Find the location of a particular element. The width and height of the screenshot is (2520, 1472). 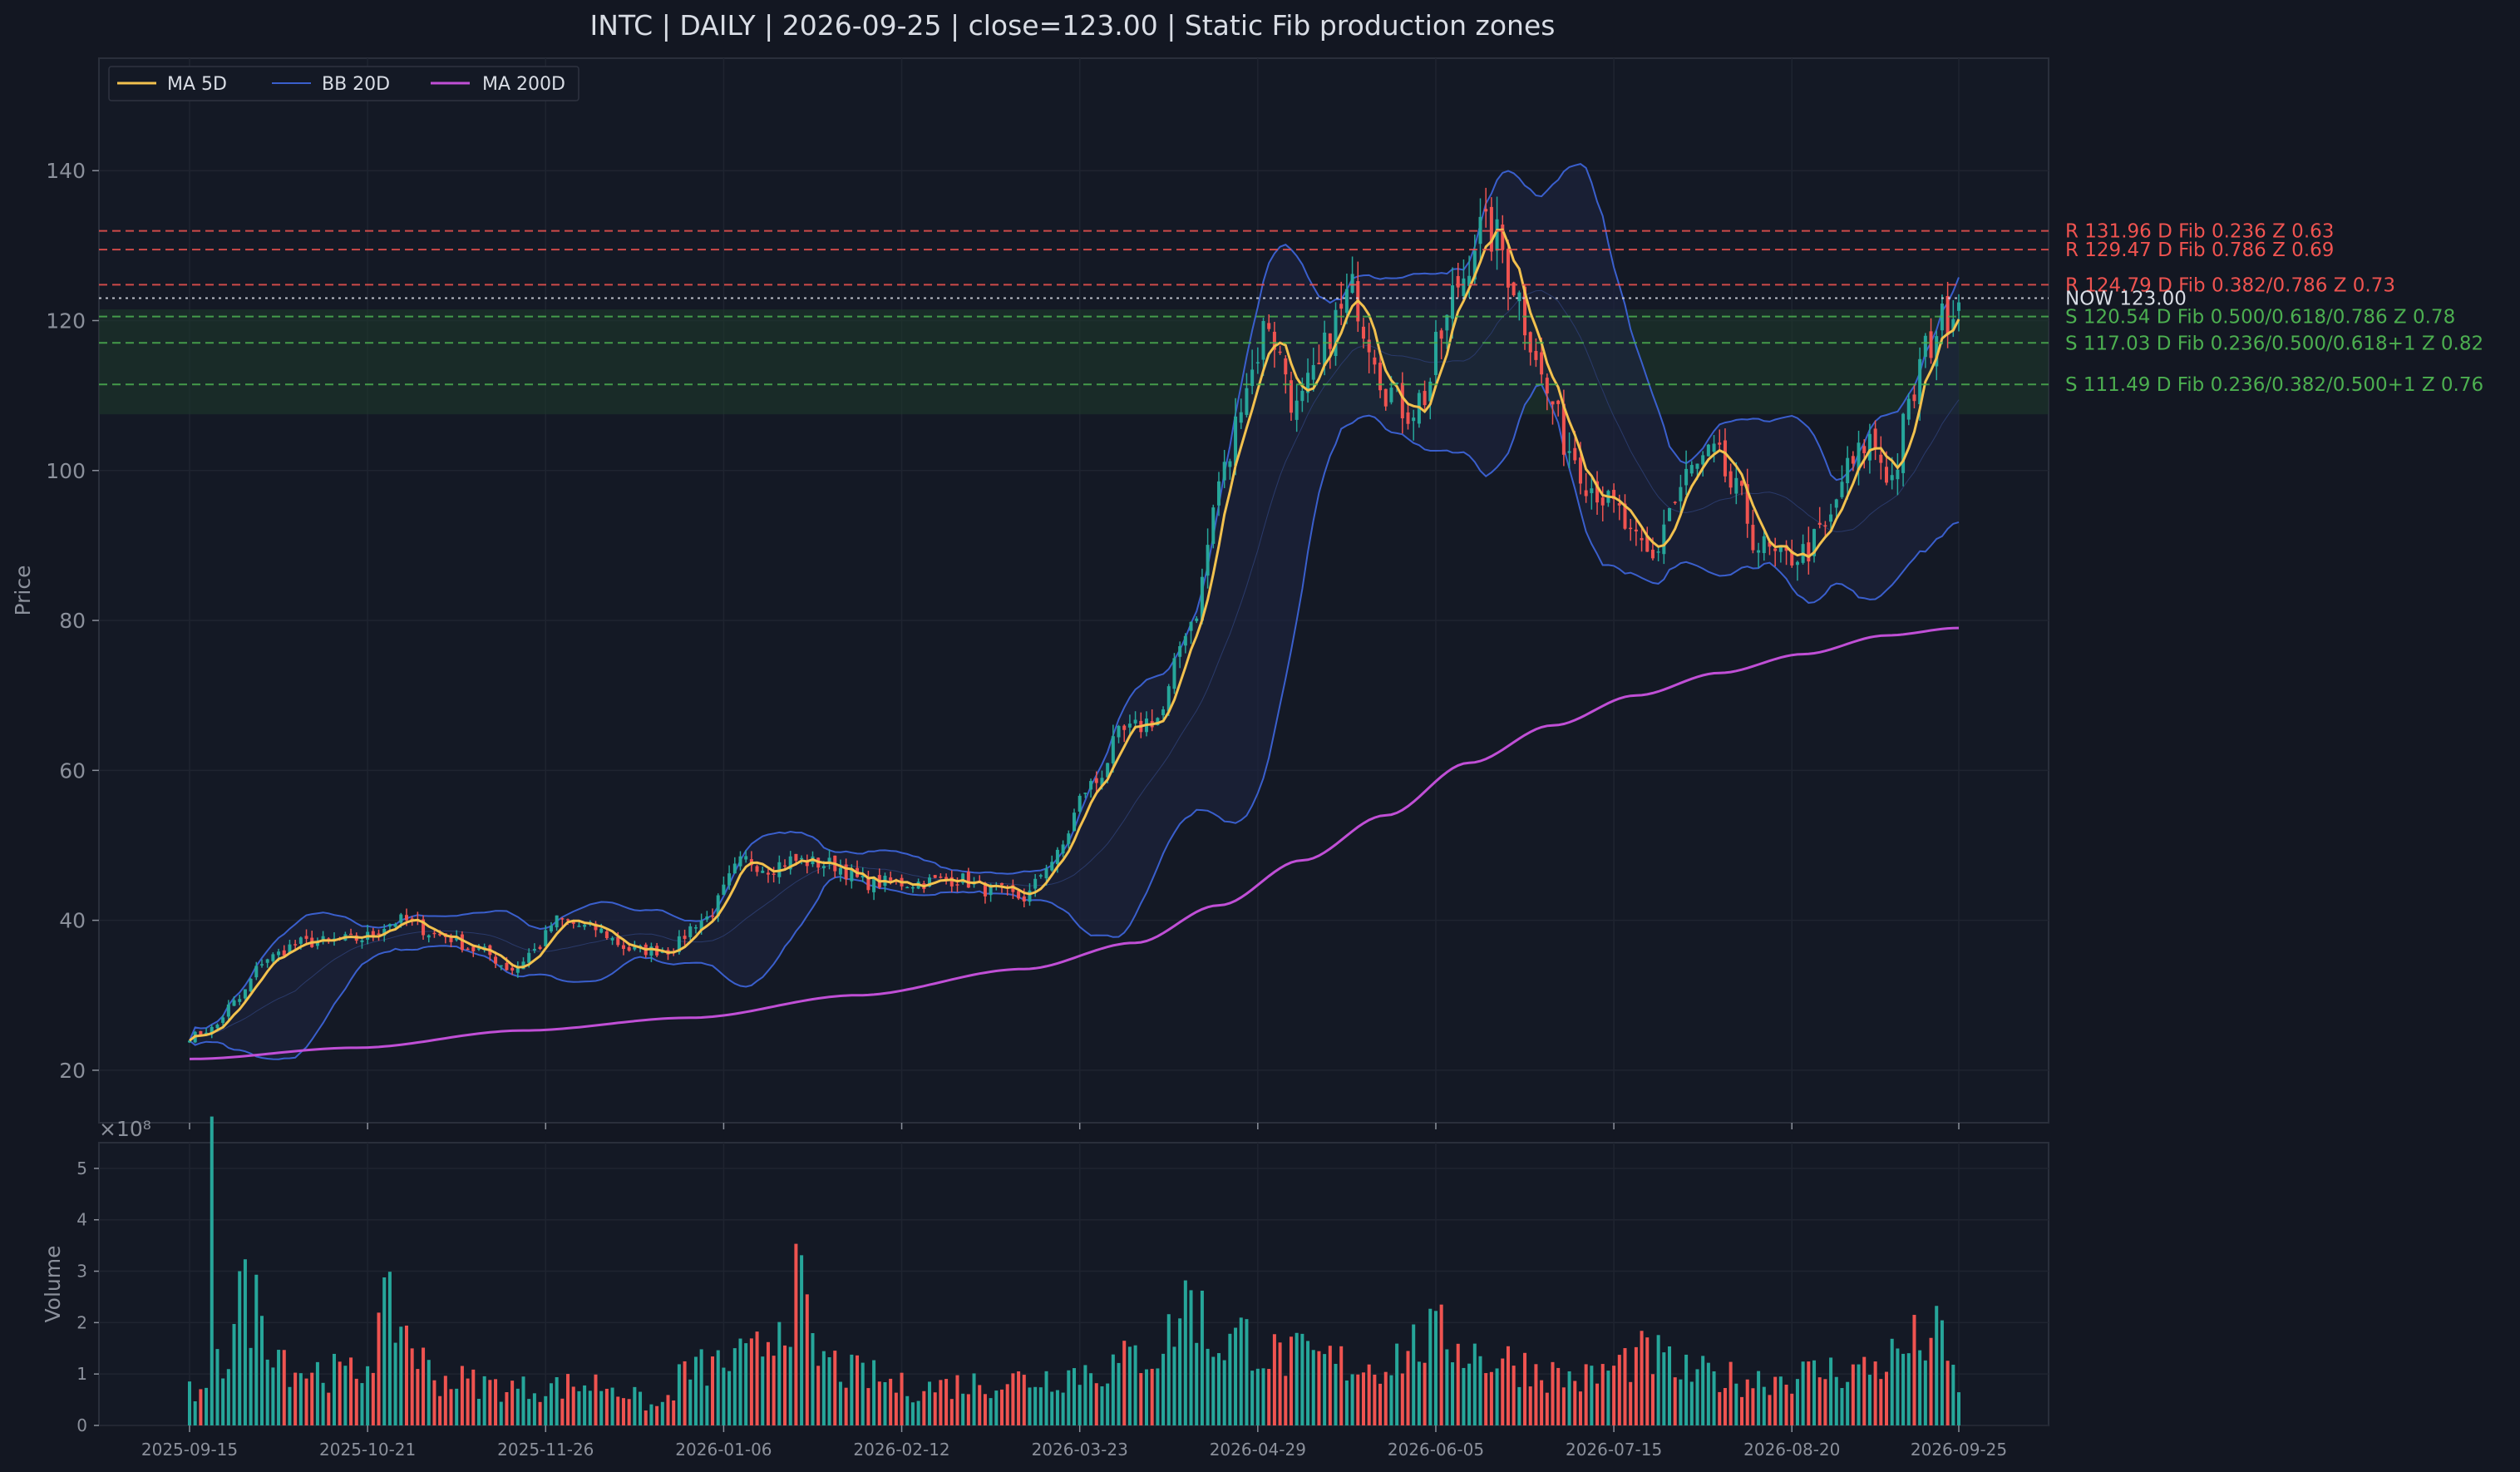

volume-bars is located at coordinates (1074, 1270).